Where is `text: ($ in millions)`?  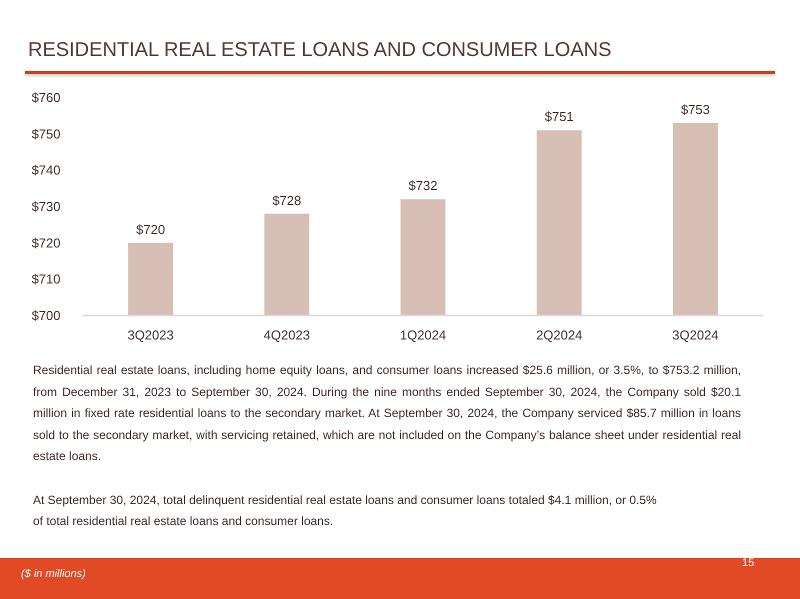
text: ($ in millions) is located at coordinates (53, 574).